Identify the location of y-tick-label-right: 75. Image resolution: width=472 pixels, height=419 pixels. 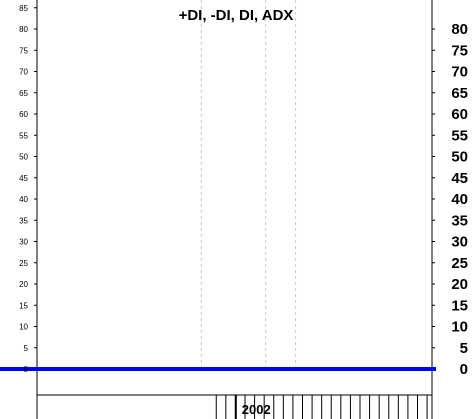
(459, 50).